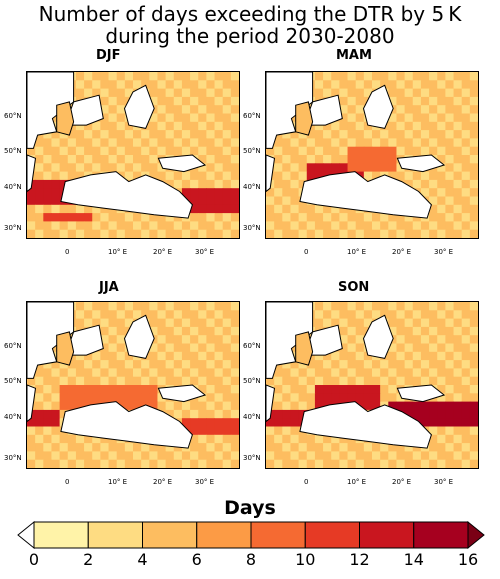  I want to click on lon-label: 10° E, so click(357, 252).